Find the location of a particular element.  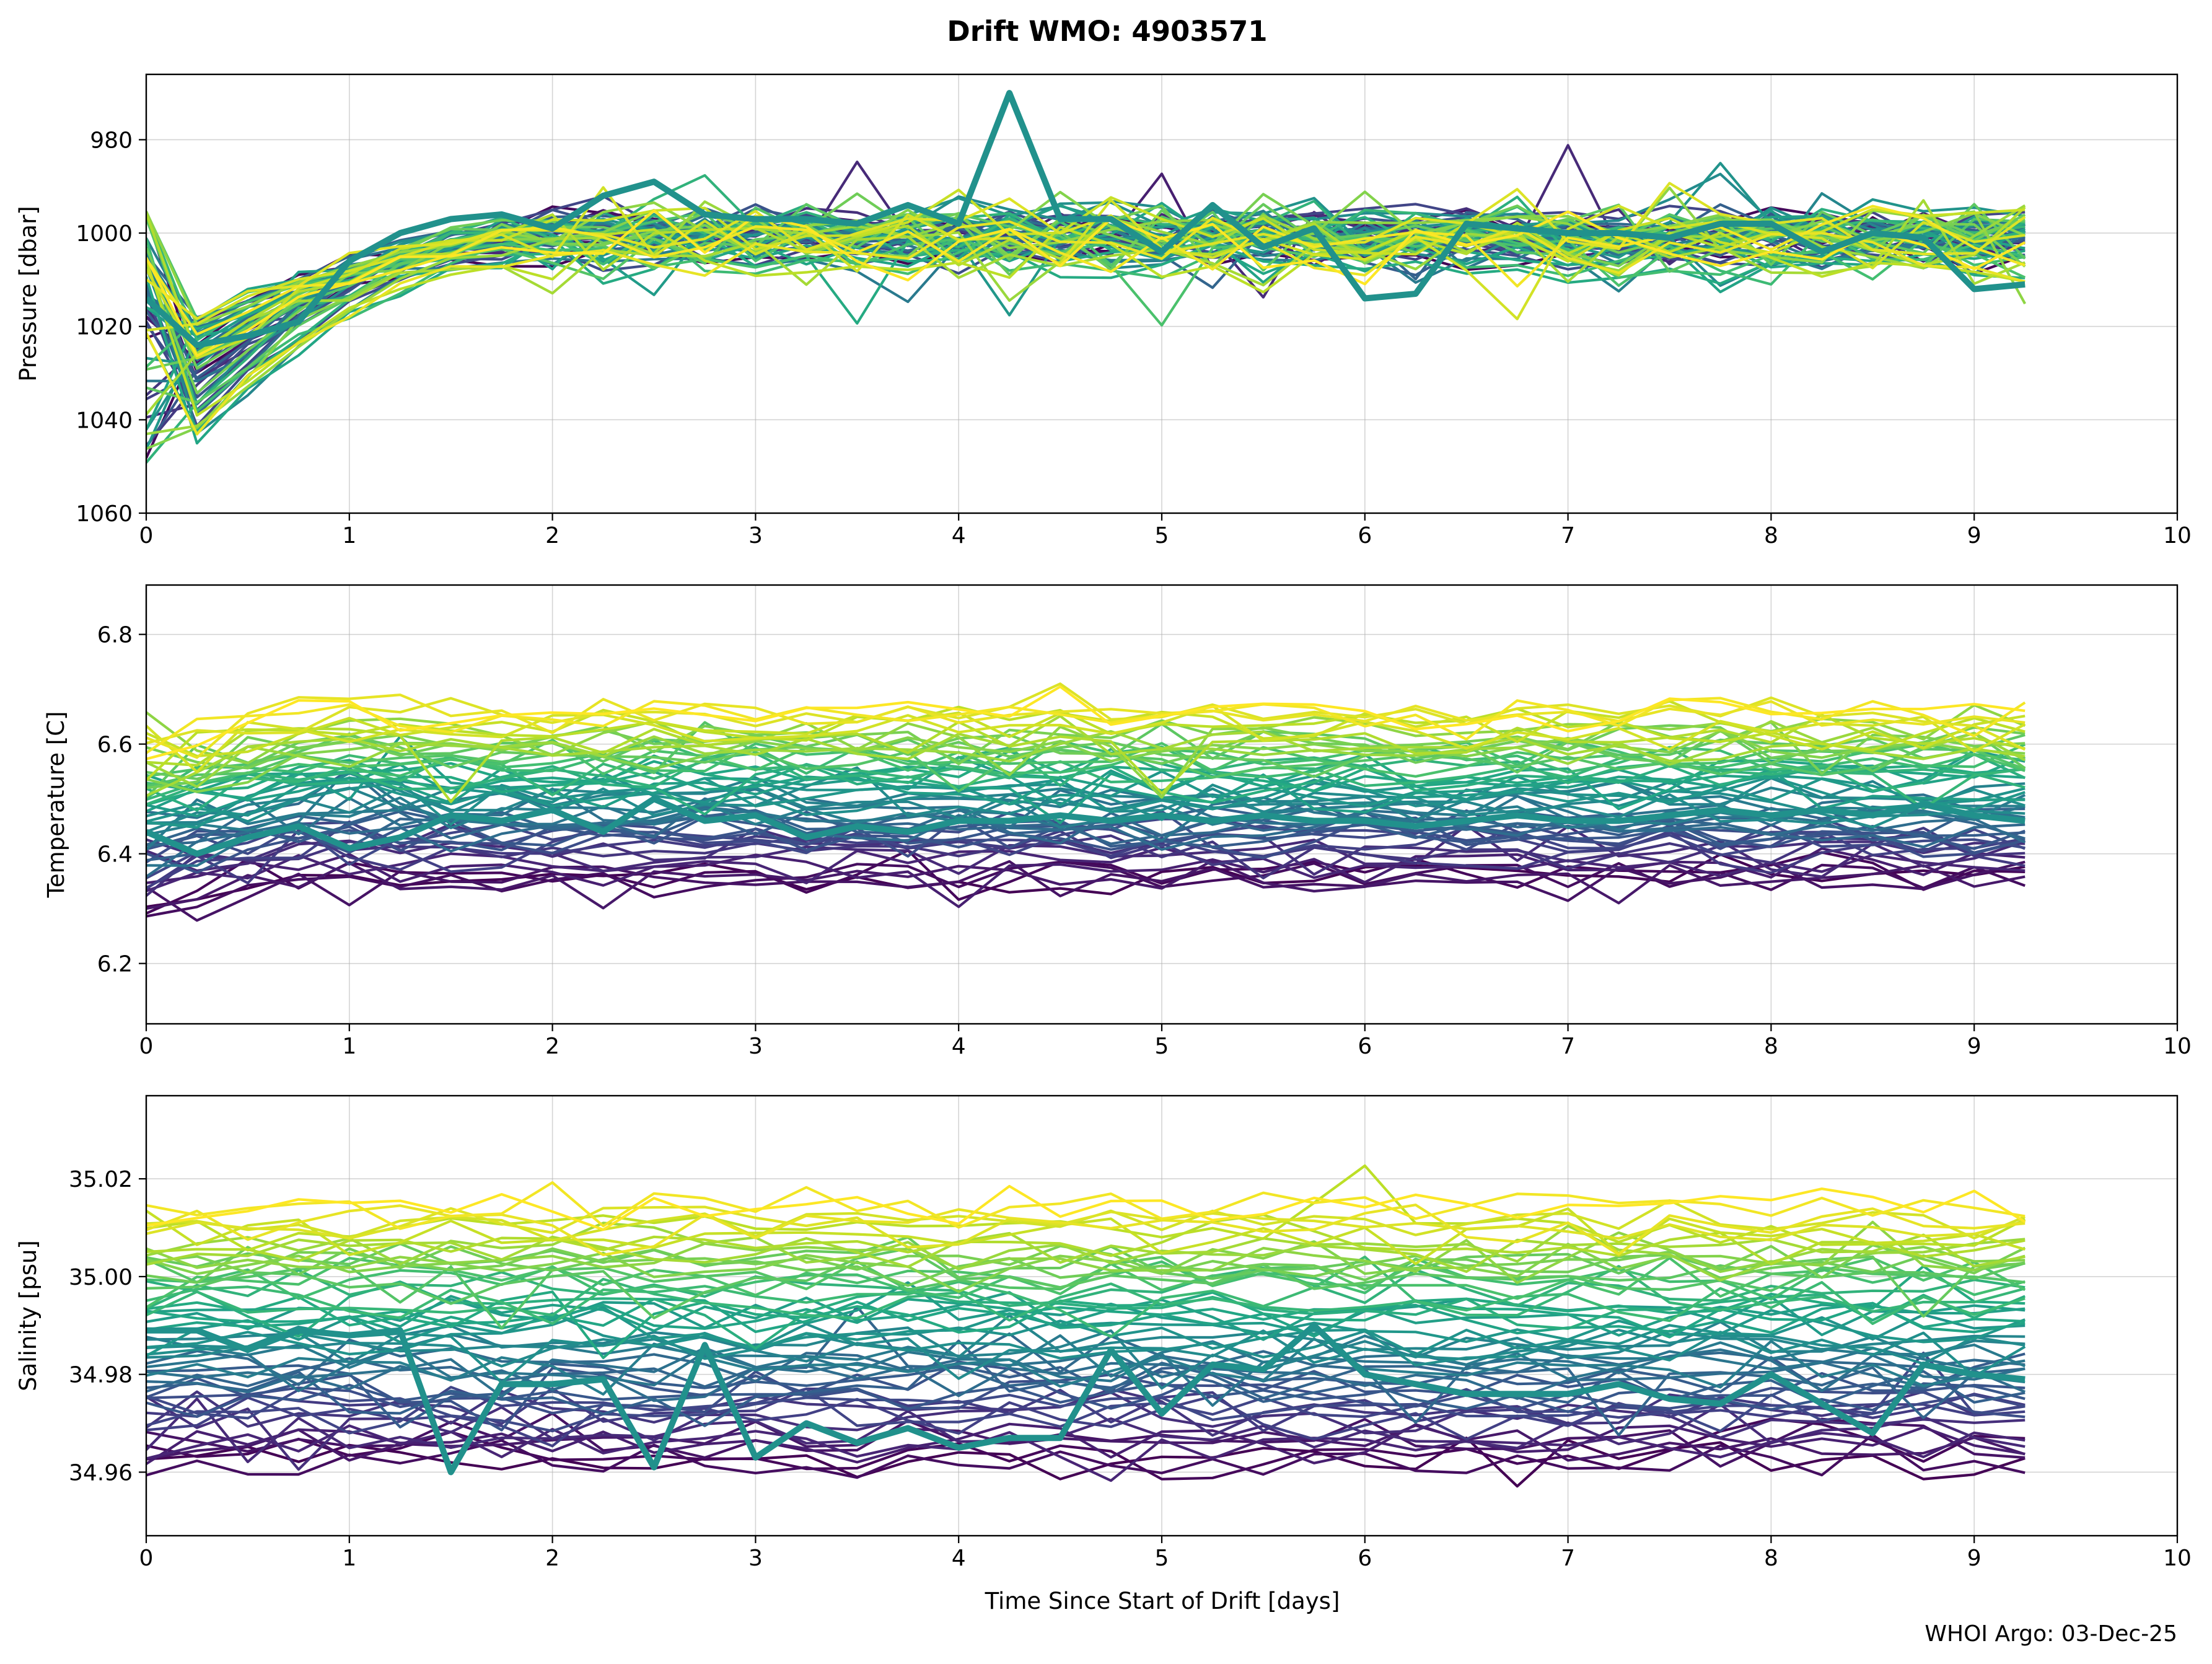

y-tick-label: 1020 is located at coordinates (104, 327).